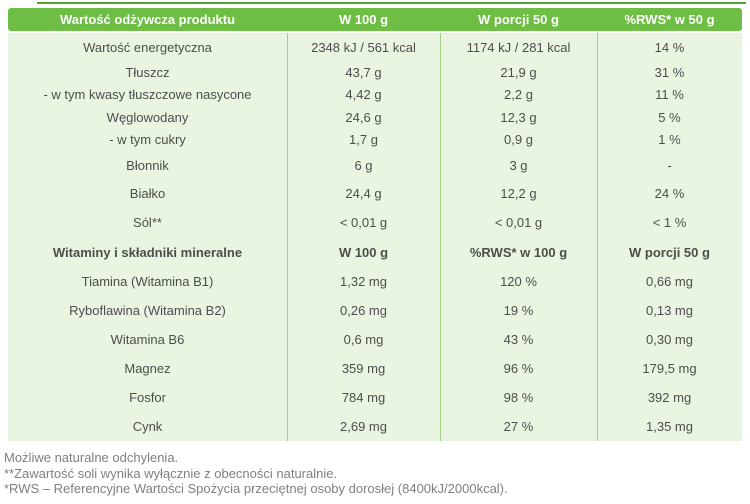 This screenshot has width=750, height=504. Describe the element at coordinates (363, 72) in the screenshot. I see `cell-v1: 43,7 g` at that location.